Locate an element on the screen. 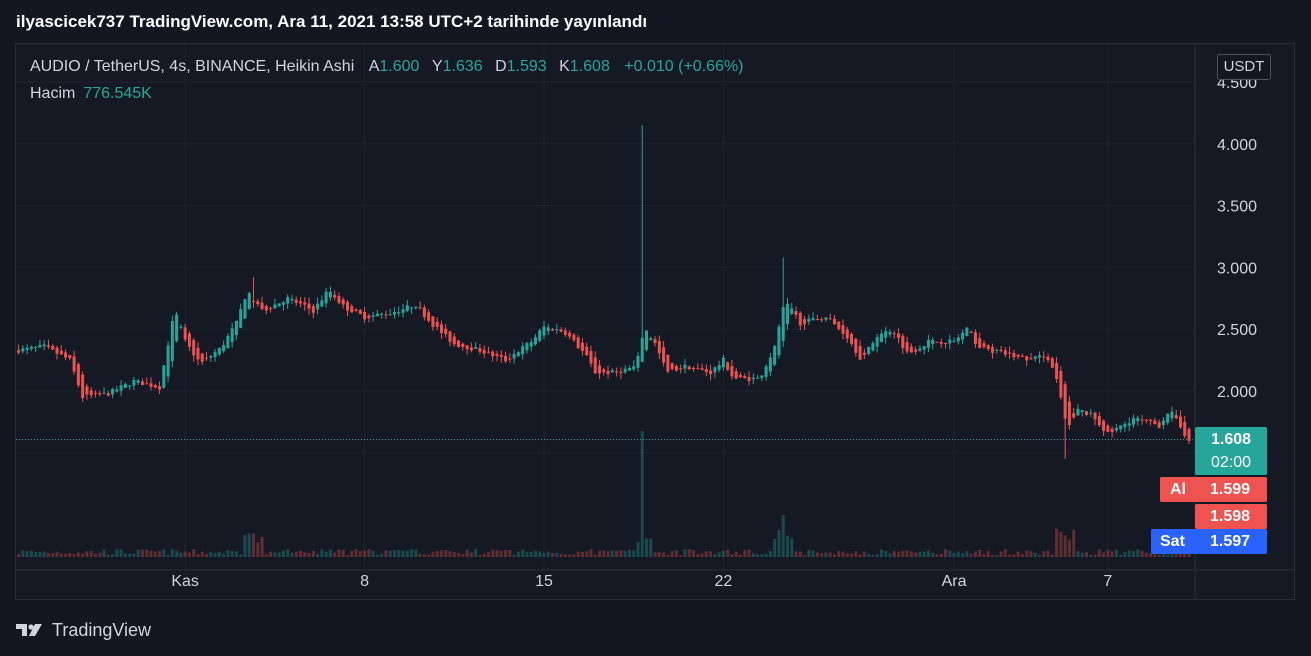 This screenshot has height=656, width=1311. high-label: Y is located at coordinates (437, 66).